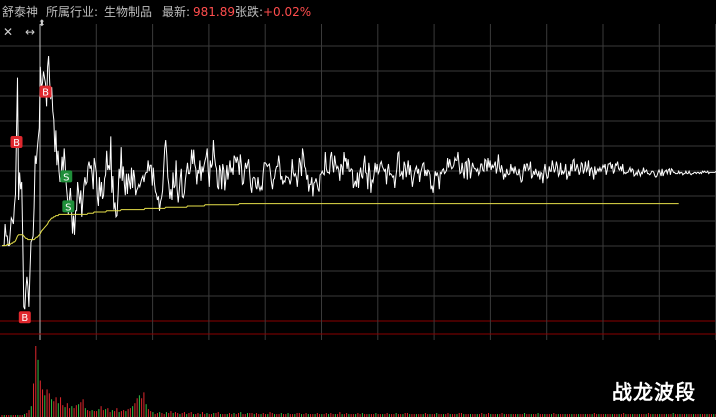  I want to click on horizontal-resize-icon: ↔, so click(30, 32).